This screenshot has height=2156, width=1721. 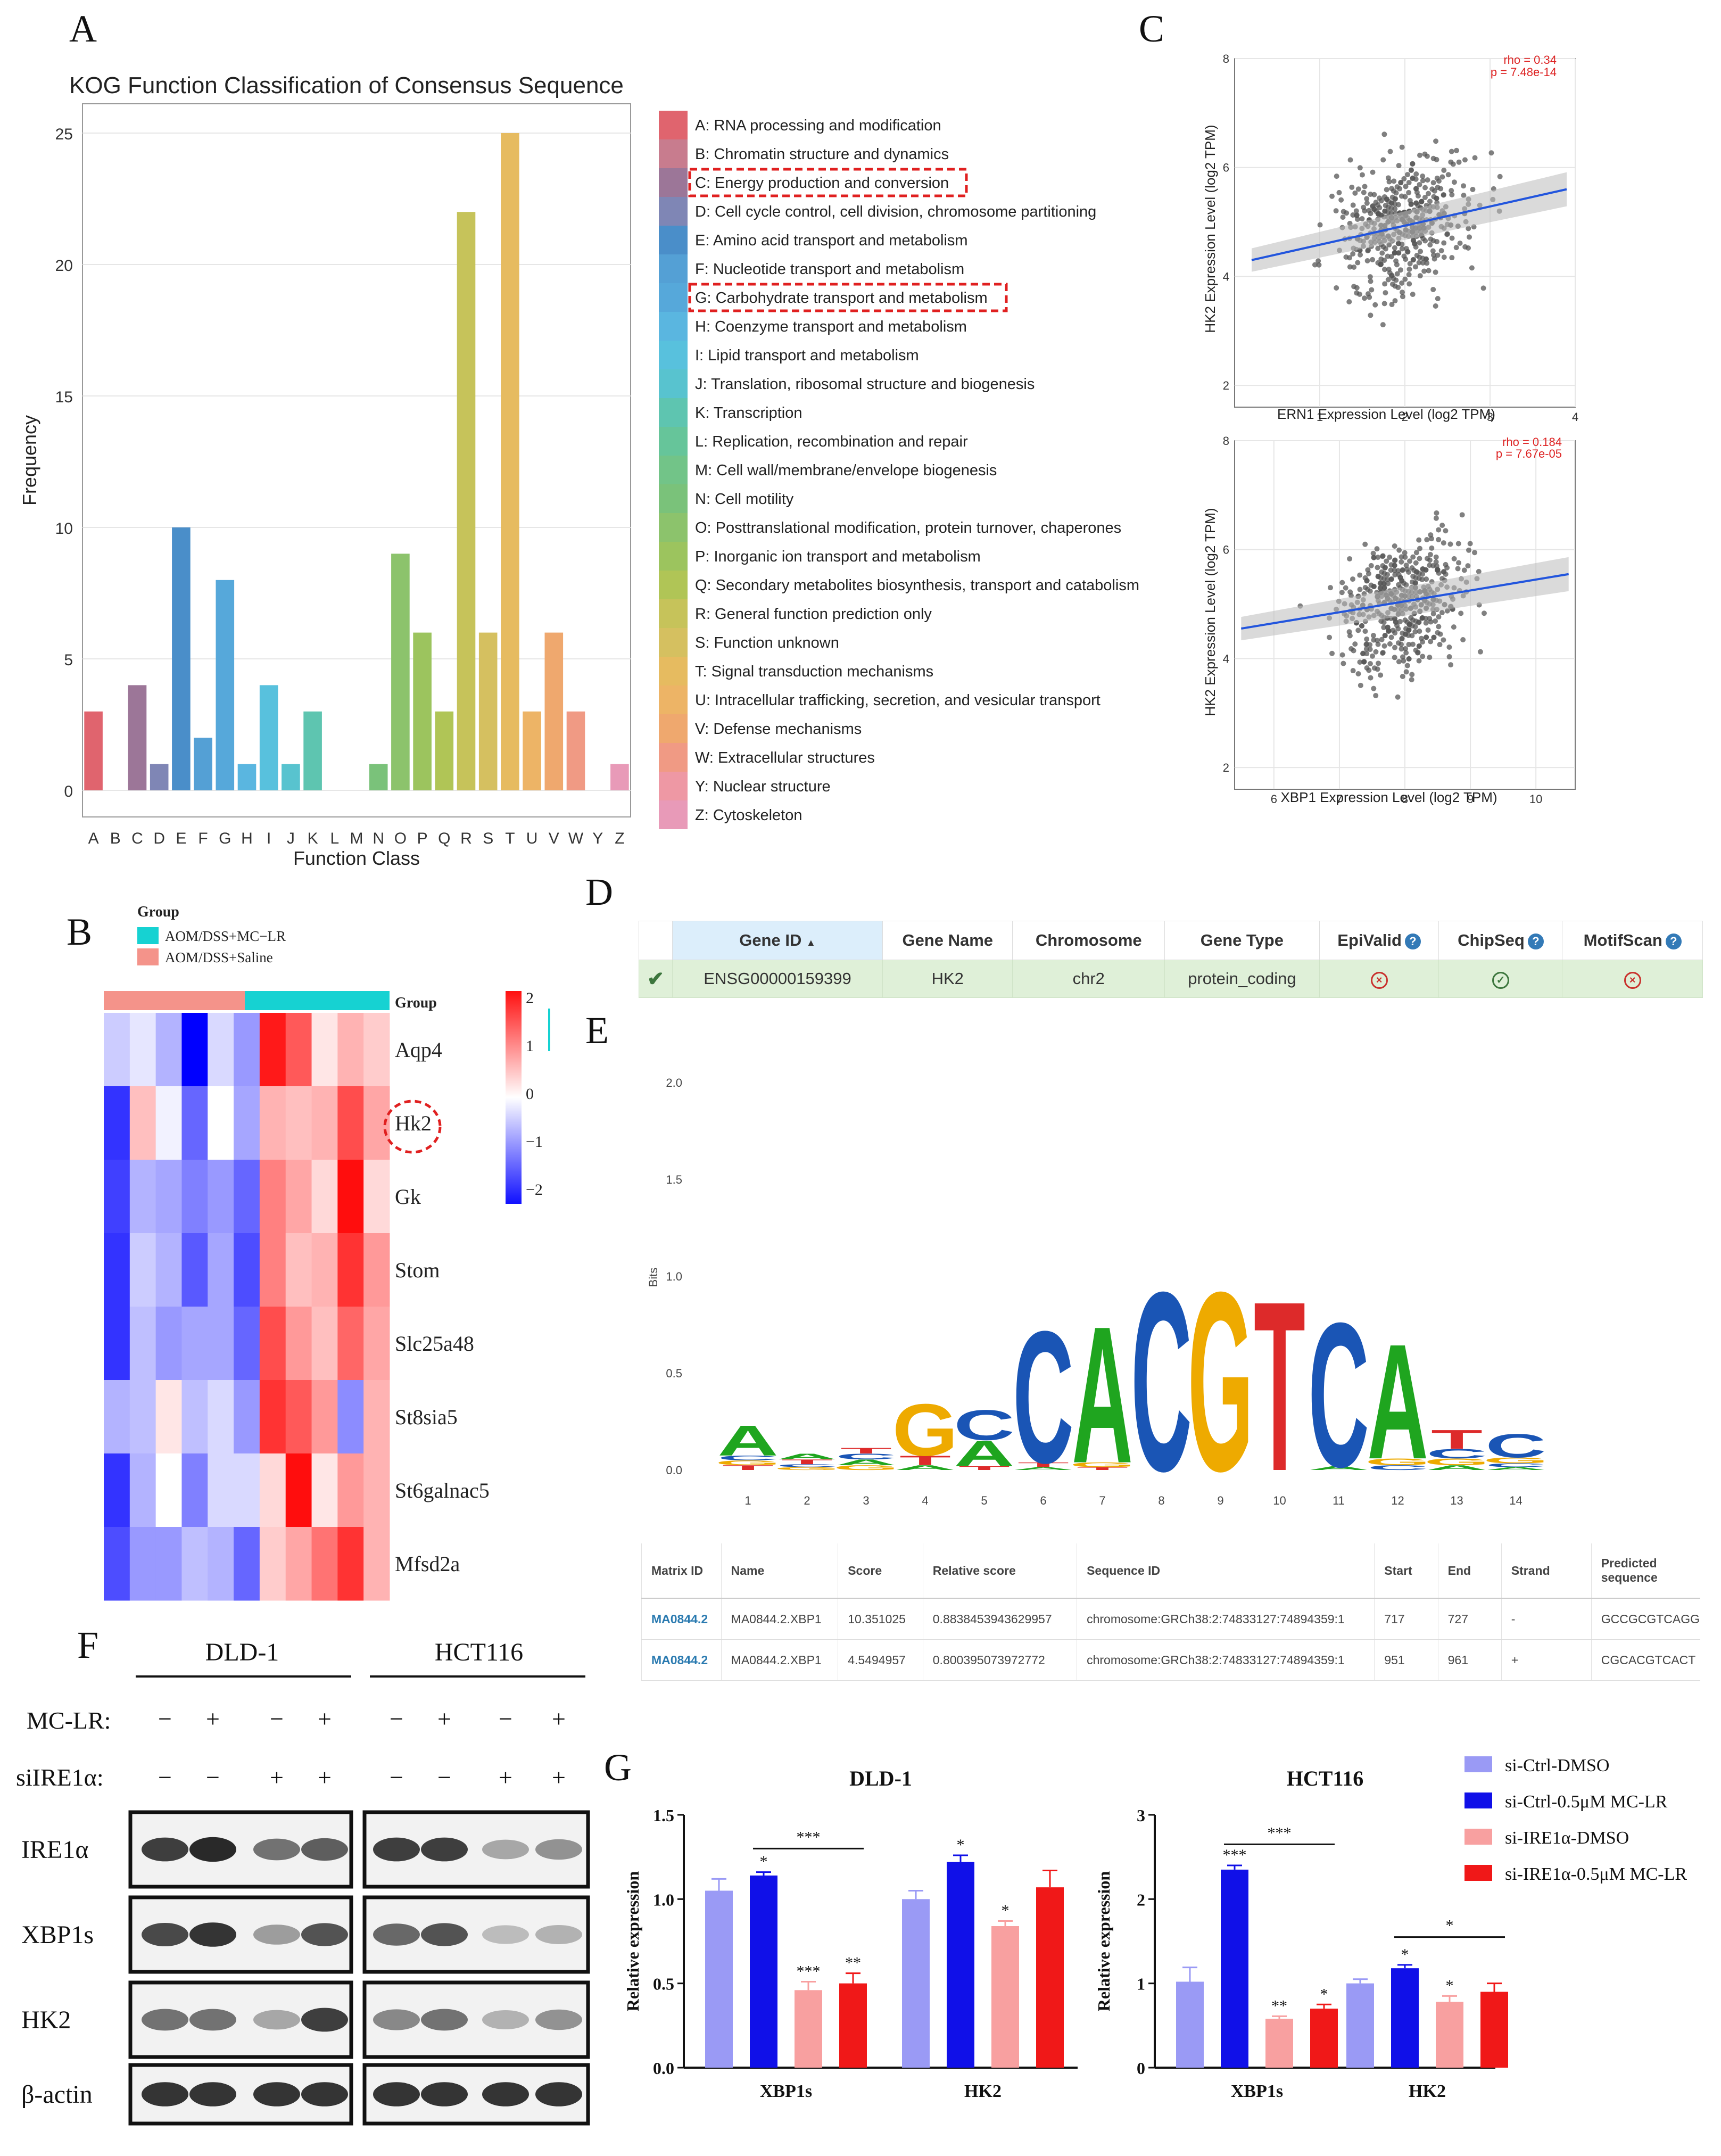 I want to click on gene-table-header-motifscan-label: MotifScan, so click(x=1622, y=940).